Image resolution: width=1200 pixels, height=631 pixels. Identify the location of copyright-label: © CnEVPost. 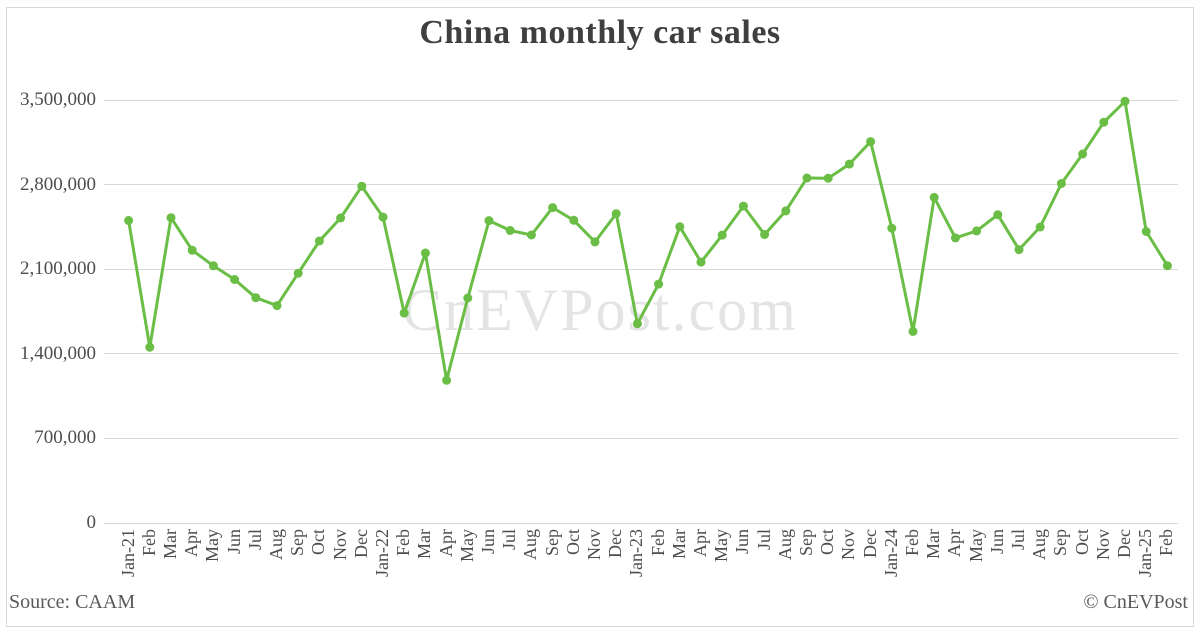
(1135, 602).